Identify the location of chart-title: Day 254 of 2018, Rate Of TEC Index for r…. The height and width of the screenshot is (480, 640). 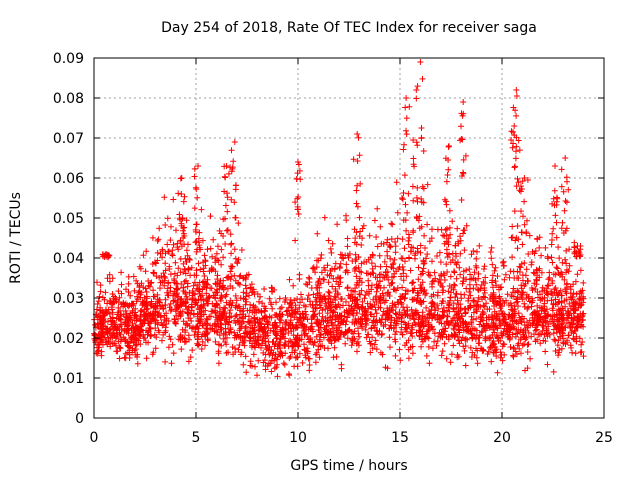
(349, 28).